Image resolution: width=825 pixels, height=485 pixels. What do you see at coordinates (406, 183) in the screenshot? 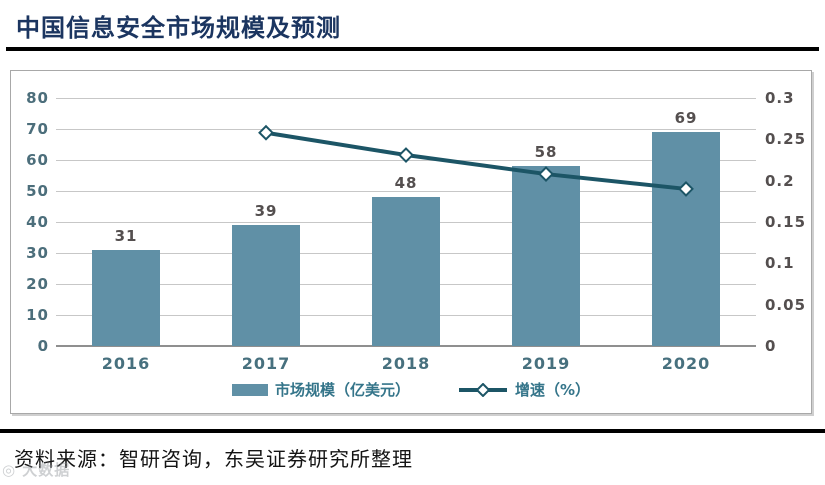
I see `bar-value-label: 48` at bounding box center [406, 183].